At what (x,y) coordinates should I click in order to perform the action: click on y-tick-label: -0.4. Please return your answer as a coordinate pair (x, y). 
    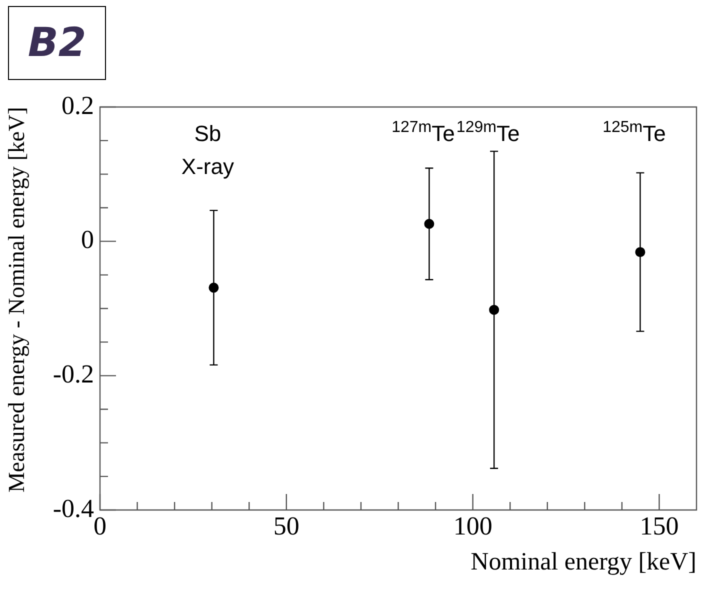
    Looking at the image, I should click on (73, 508).